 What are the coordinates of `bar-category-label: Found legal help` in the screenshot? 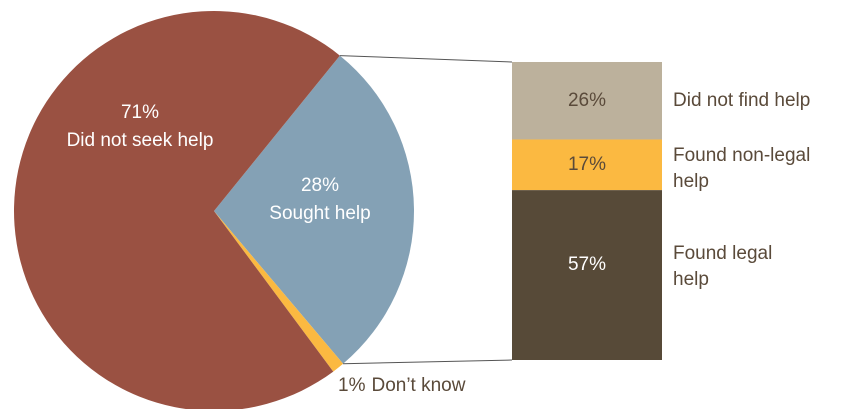 It's located at (723, 267).